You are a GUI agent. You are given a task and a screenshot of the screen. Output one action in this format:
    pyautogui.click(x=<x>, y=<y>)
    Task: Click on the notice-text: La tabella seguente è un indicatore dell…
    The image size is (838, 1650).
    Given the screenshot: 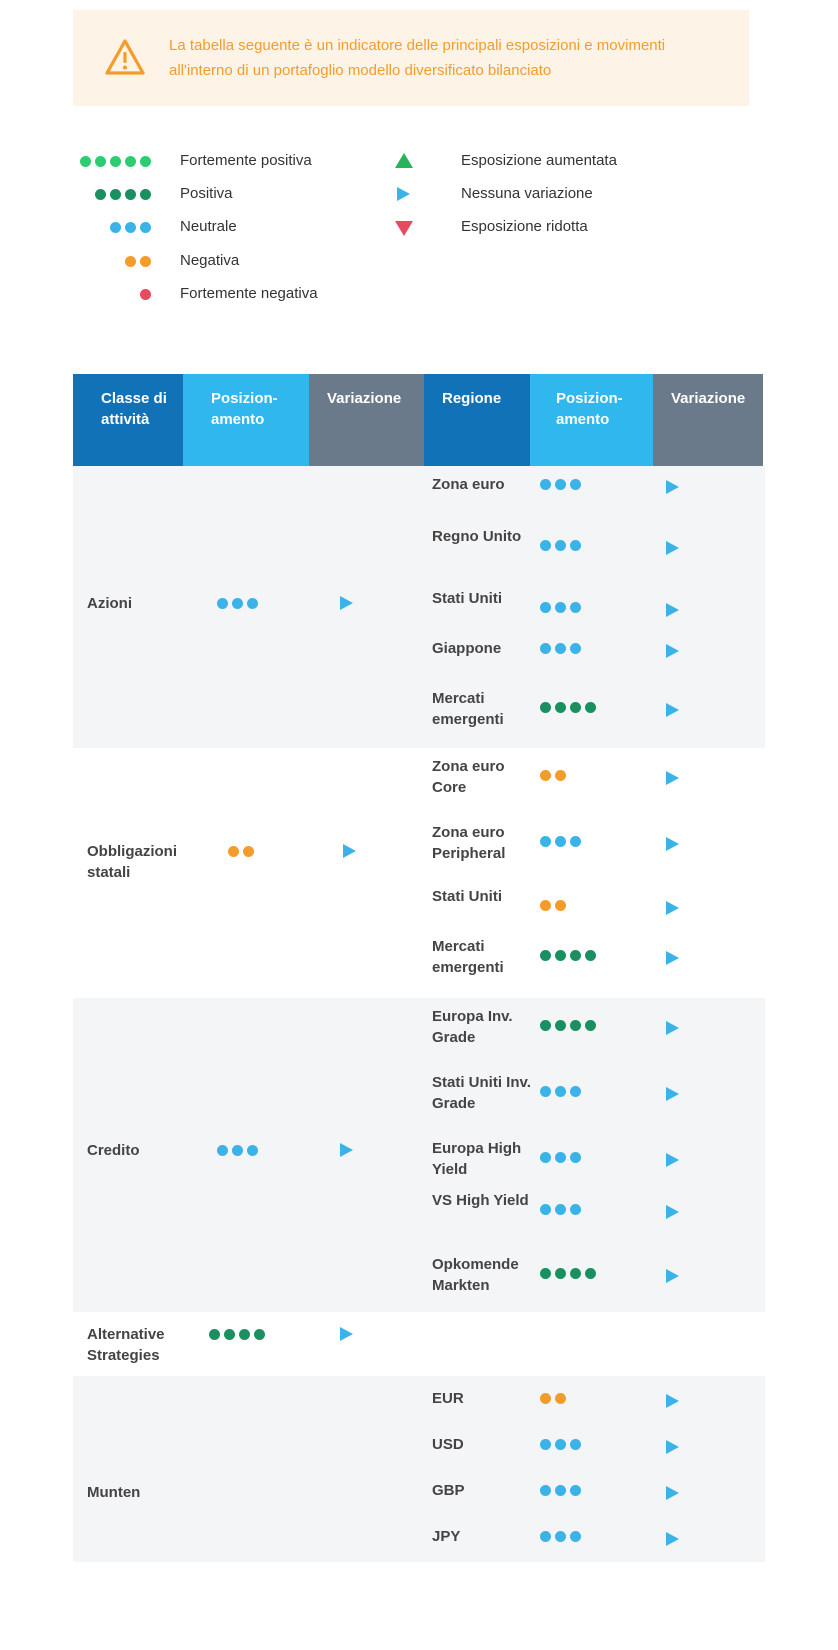 What is the action you would take?
    pyautogui.click(x=417, y=58)
    